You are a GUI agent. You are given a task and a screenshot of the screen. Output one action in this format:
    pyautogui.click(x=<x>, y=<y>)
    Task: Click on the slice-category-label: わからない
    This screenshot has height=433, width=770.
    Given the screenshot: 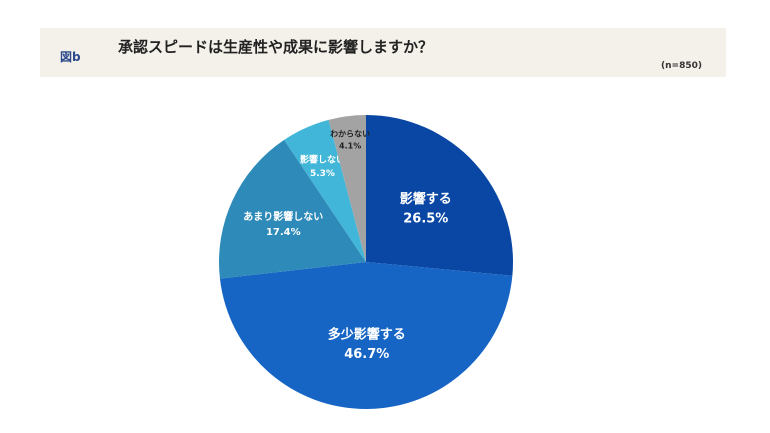 What is the action you would take?
    pyautogui.click(x=350, y=134)
    